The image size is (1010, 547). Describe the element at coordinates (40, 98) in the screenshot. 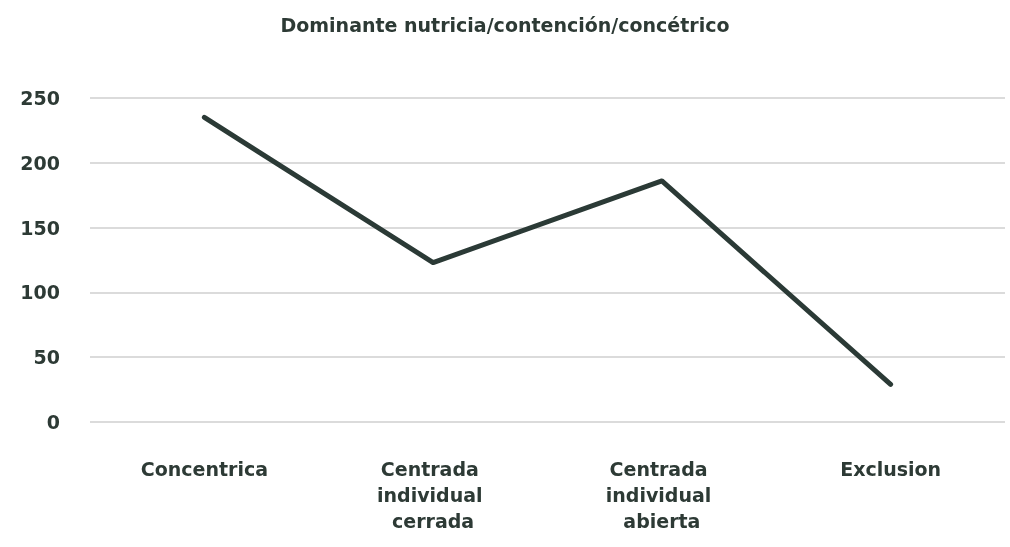

I see `y-tick-label: 250` at that location.